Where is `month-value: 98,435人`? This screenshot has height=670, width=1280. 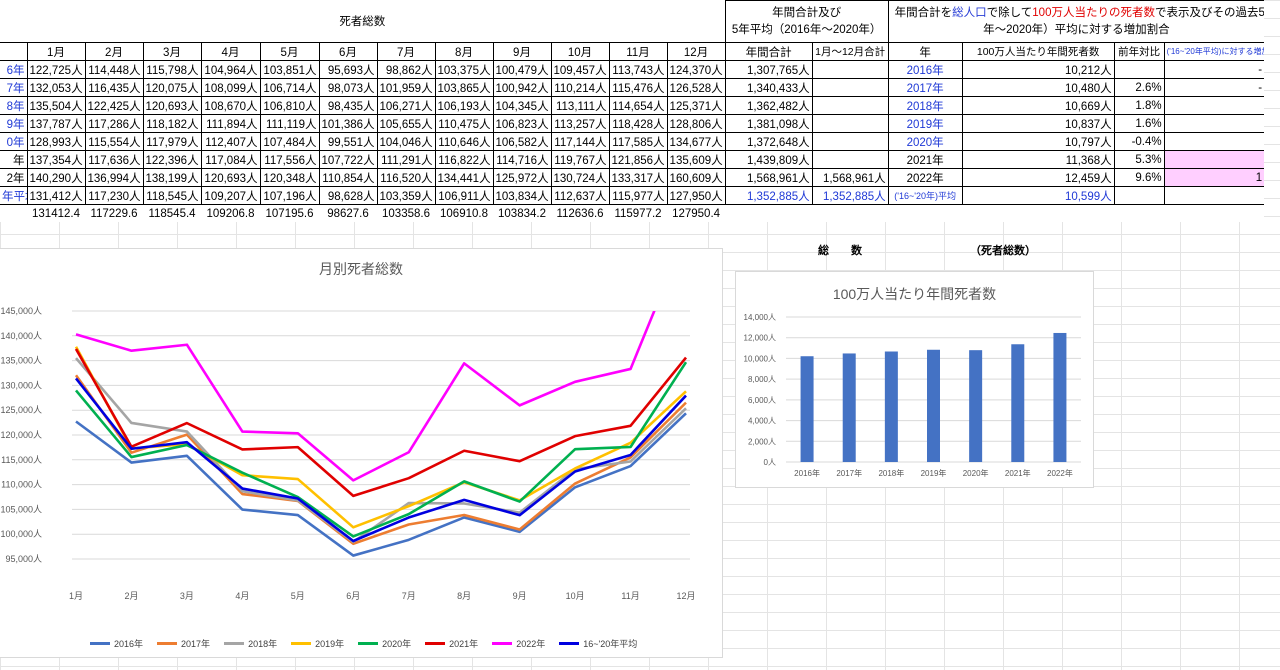 month-value: 98,435人 is located at coordinates (348, 105).